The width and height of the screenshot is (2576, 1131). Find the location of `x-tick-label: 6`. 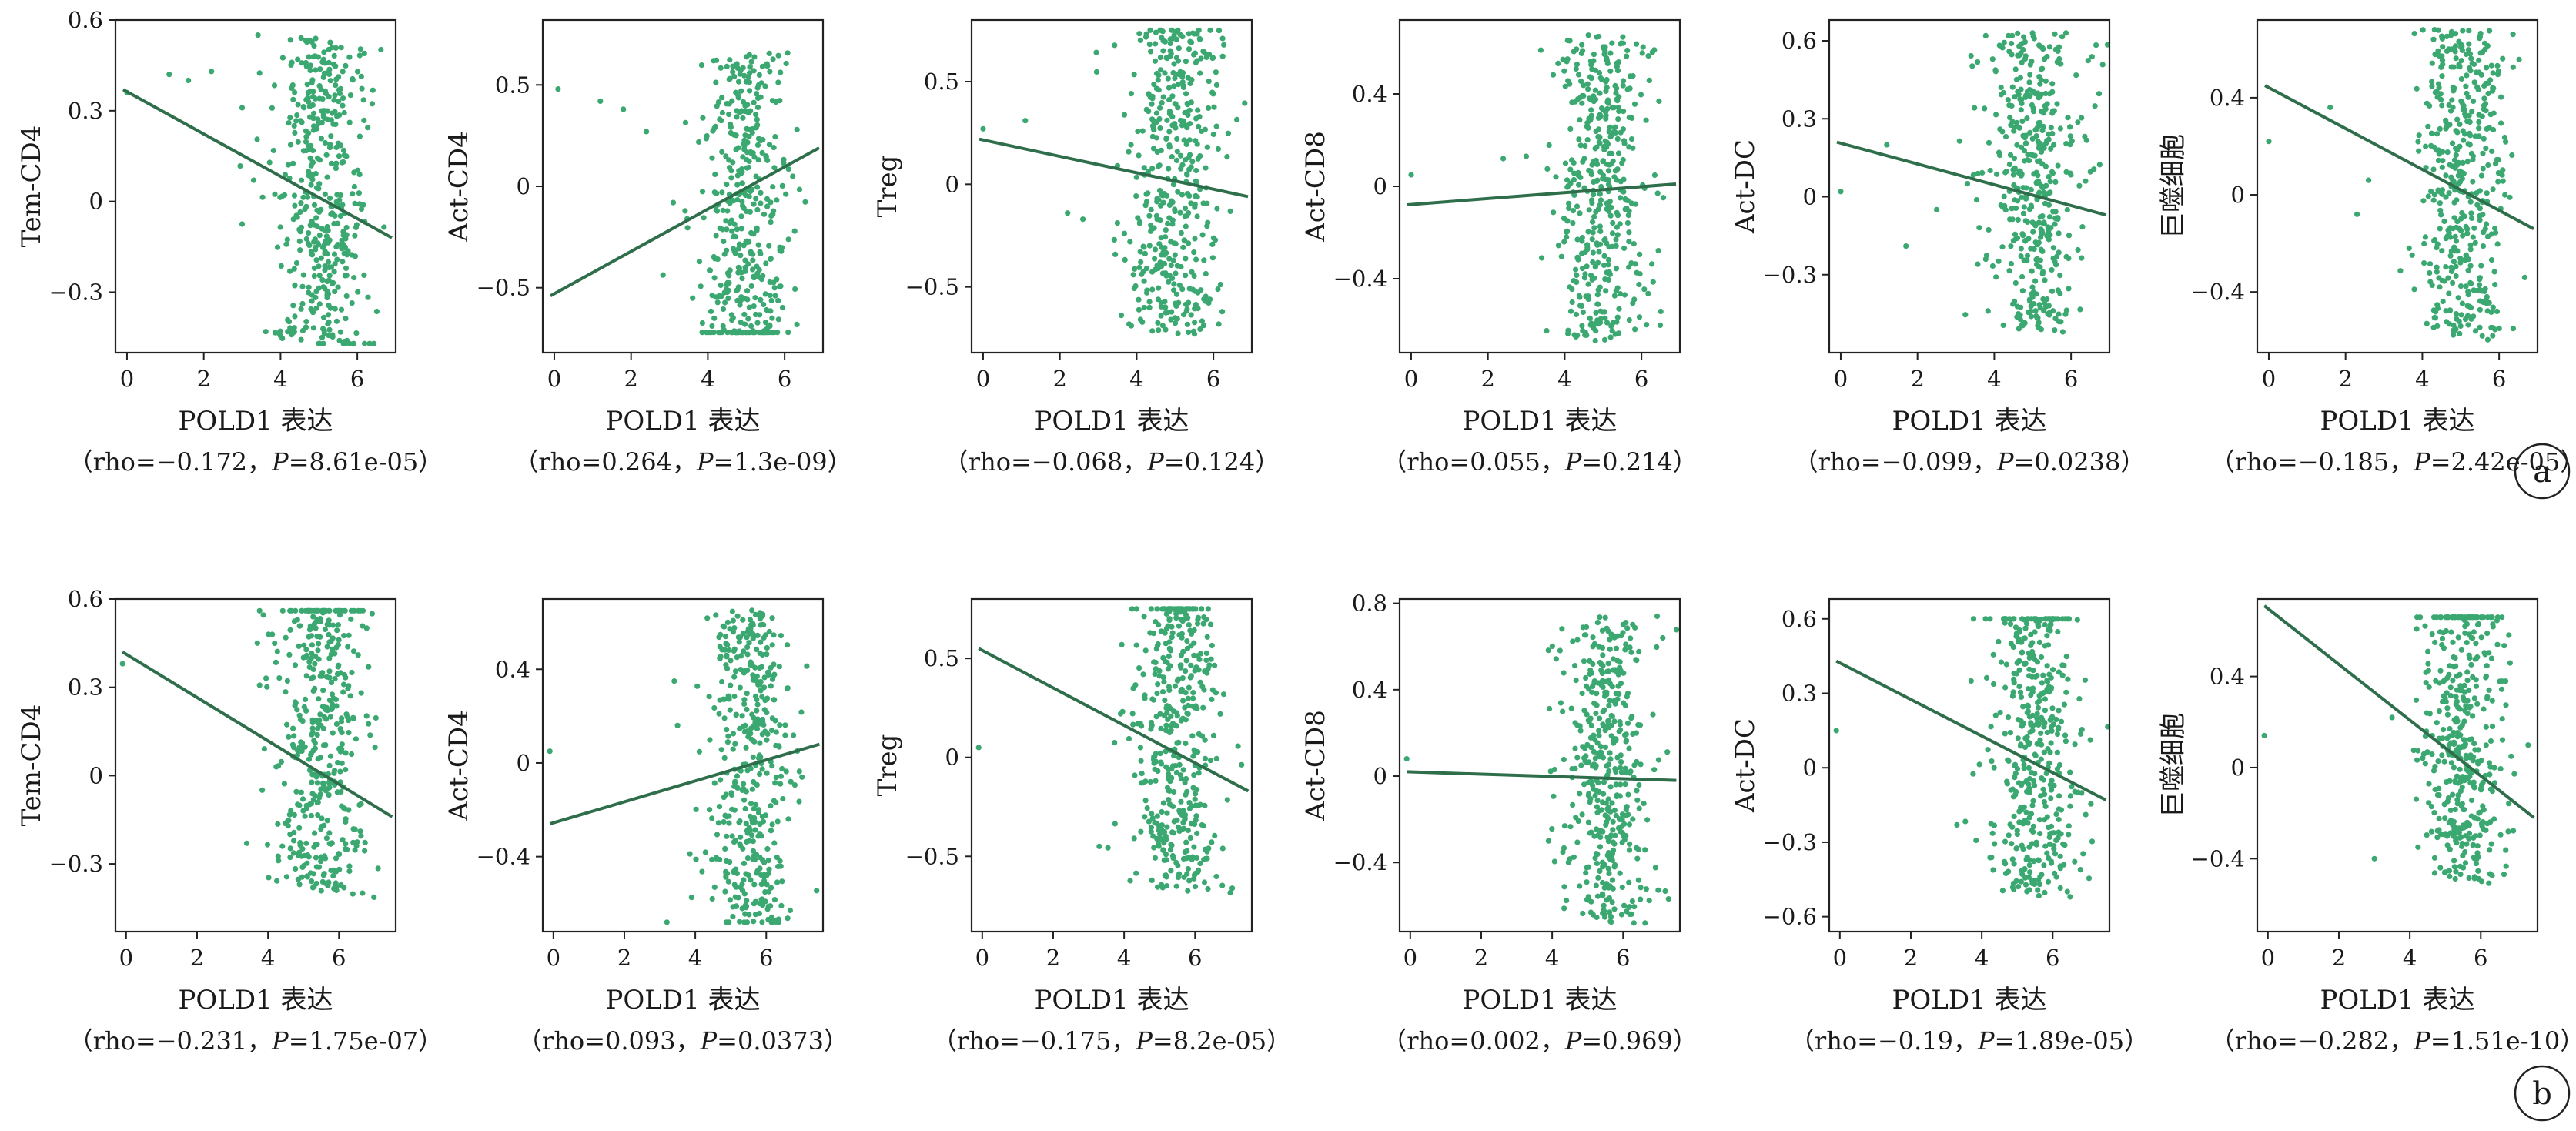

x-tick-label: 6 is located at coordinates (357, 379).